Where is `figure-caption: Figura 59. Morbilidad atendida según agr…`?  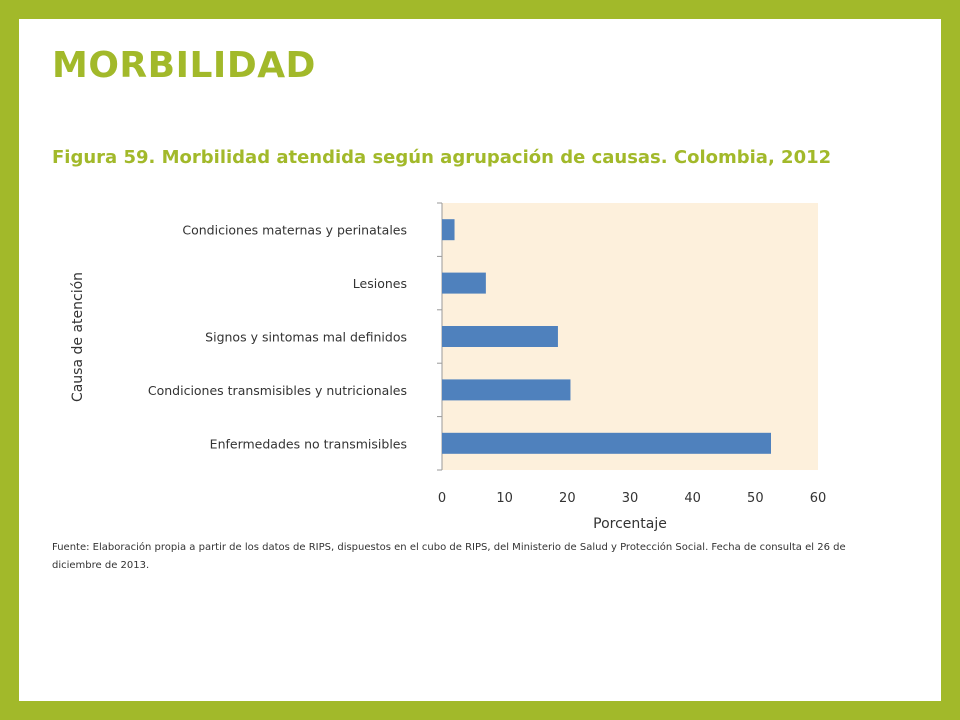
figure-caption: Figura 59. Morbilidad atendida según agr… is located at coordinates (442, 157).